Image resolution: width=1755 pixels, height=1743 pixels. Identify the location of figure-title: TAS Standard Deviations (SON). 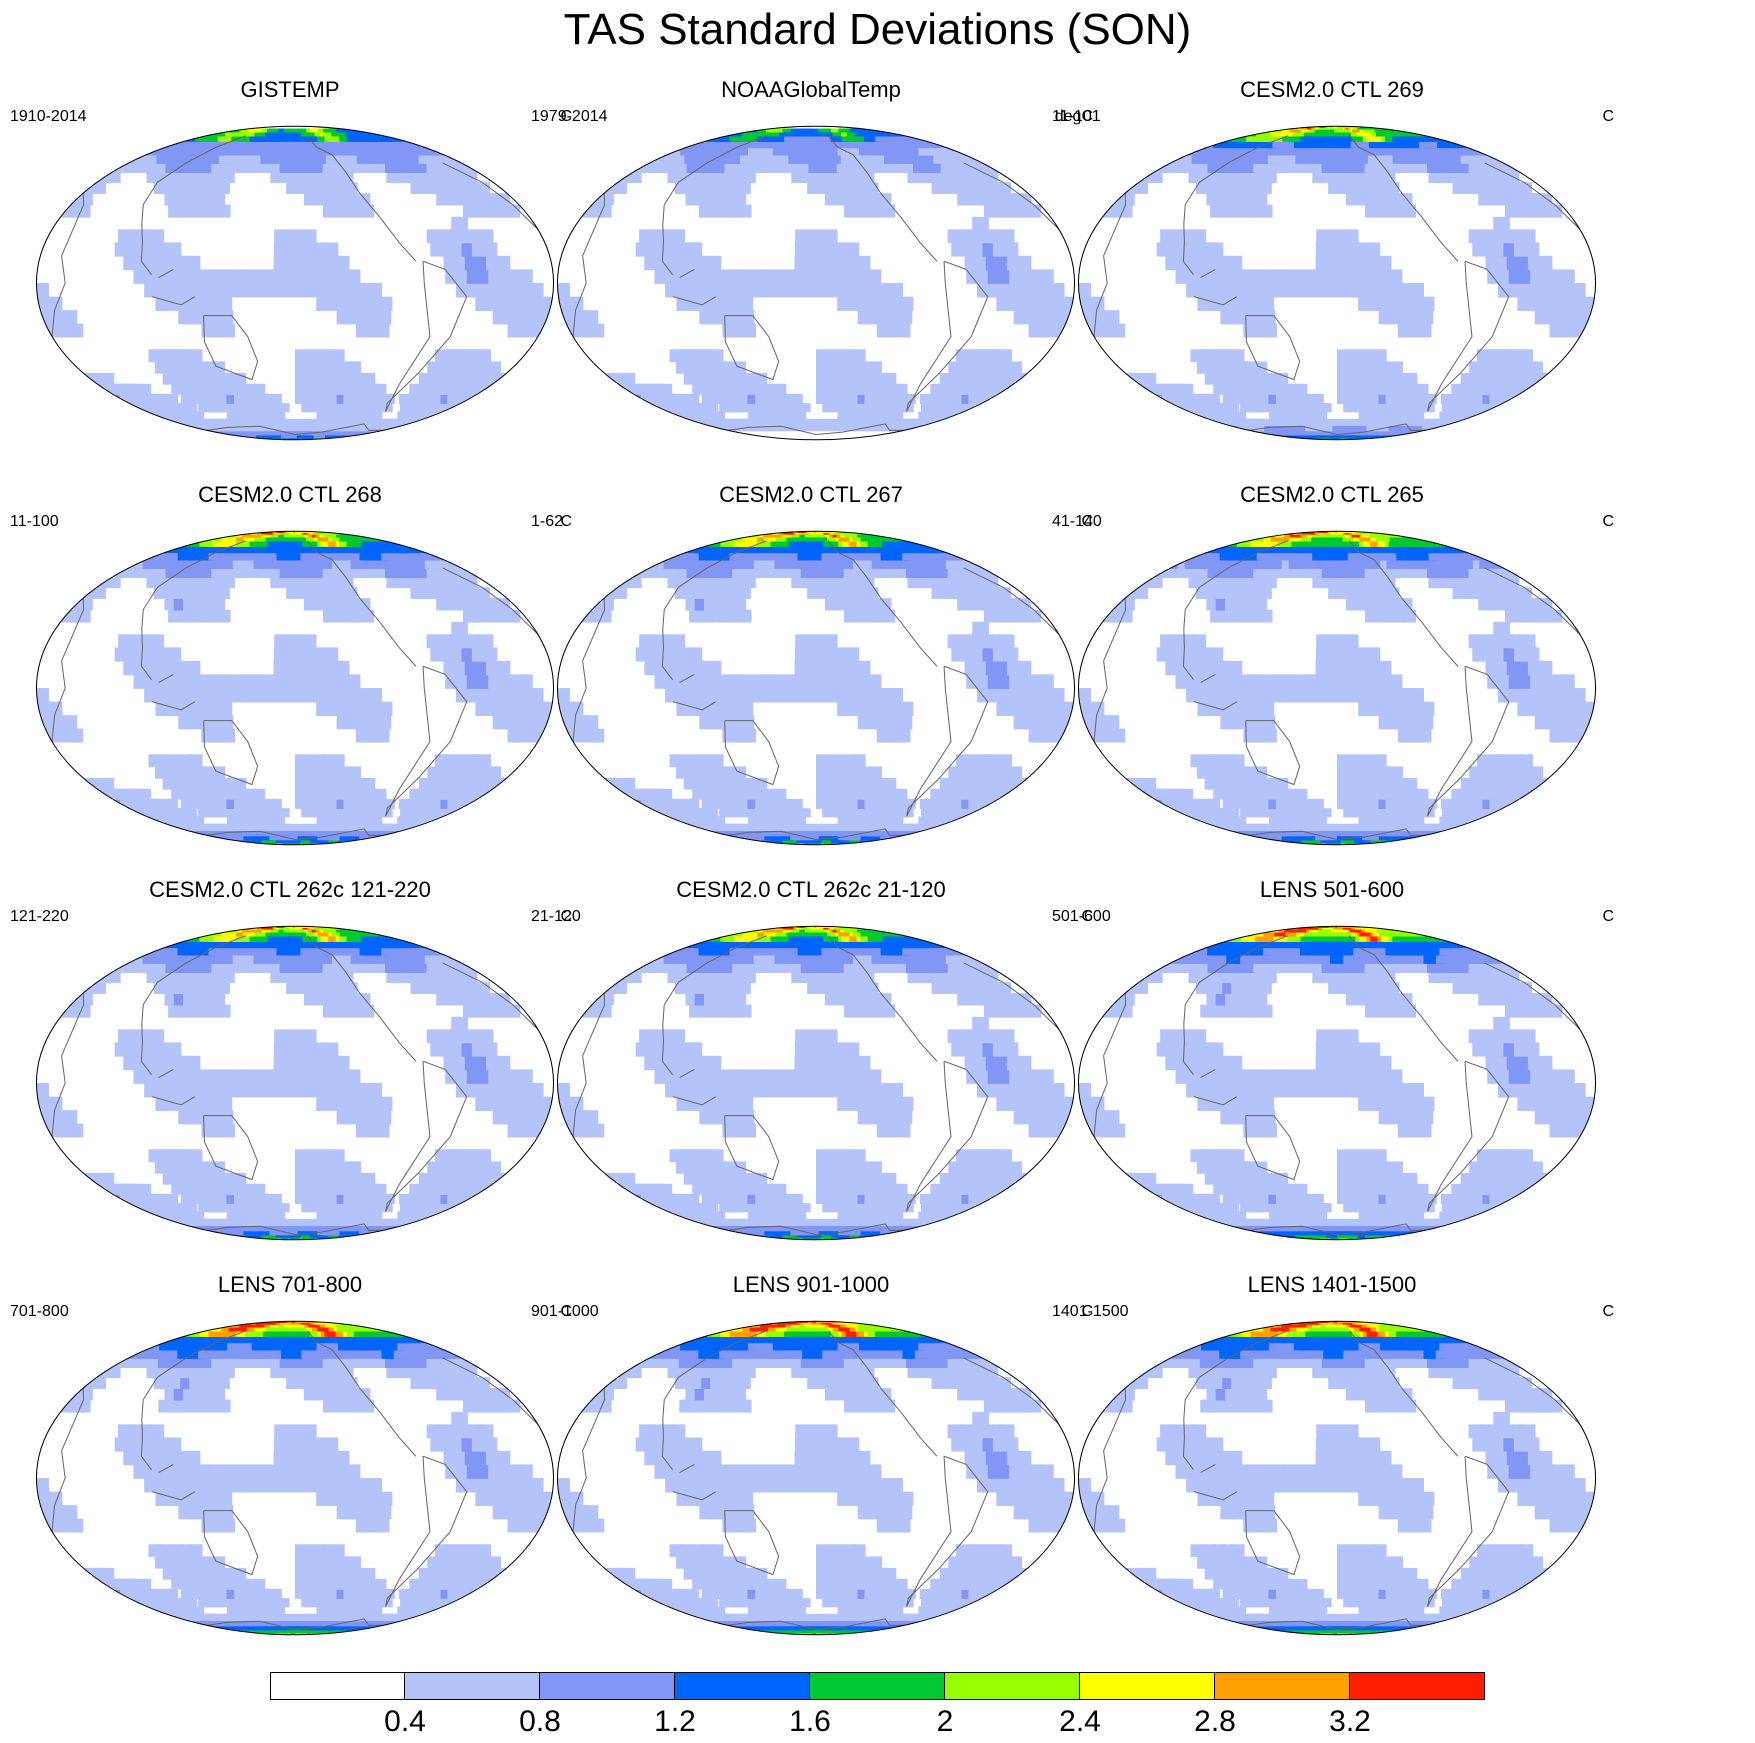
(877, 29).